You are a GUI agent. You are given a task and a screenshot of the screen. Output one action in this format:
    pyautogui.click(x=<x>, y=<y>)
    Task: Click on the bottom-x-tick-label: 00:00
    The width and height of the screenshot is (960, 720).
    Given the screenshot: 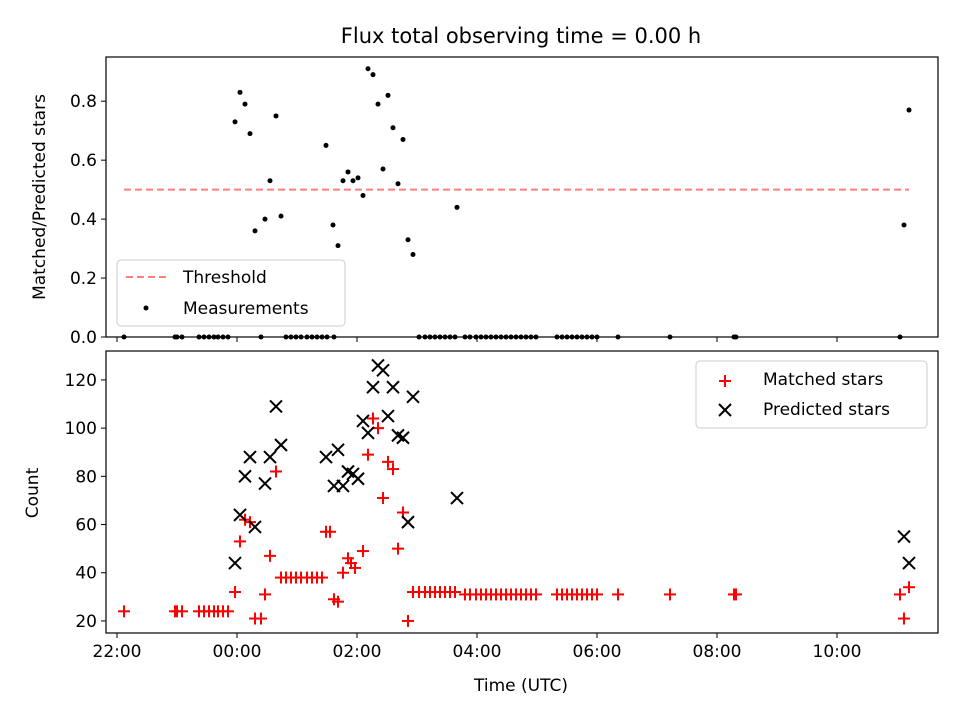 What is the action you would take?
    pyautogui.click(x=237, y=652)
    